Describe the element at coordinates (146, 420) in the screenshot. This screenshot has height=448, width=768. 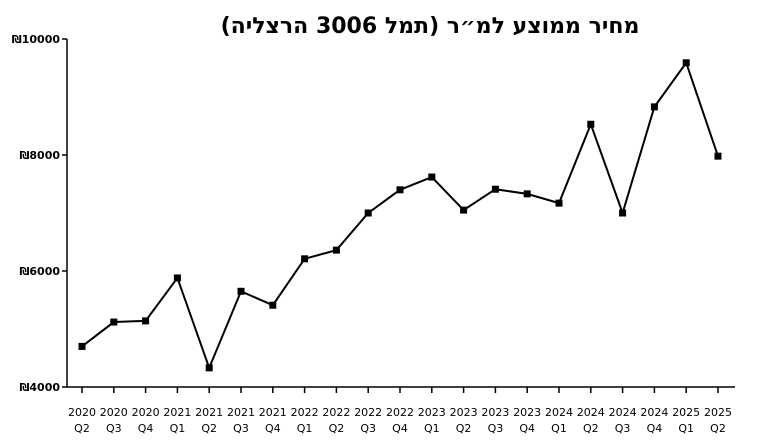
I see `x-tick-label: 2020 Q4` at that location.